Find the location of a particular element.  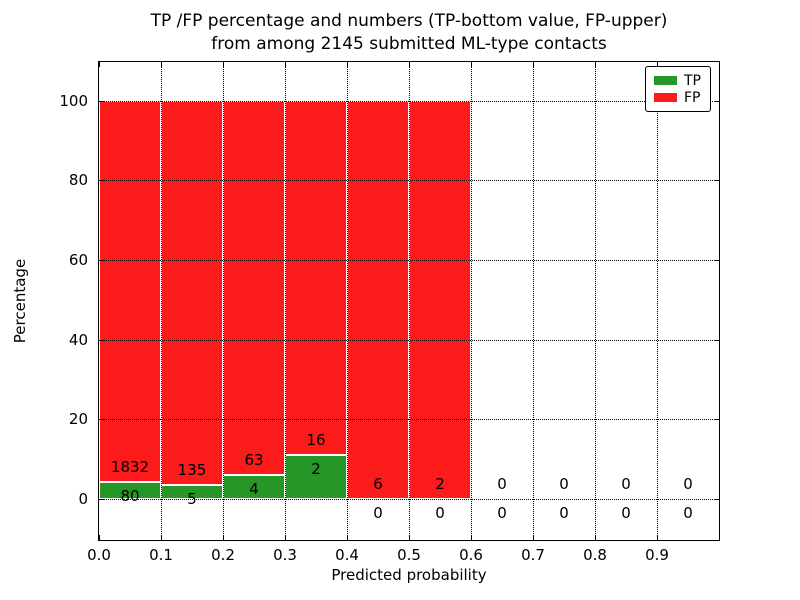

xtick-top-0.7 is located at coordinates (533, 64).